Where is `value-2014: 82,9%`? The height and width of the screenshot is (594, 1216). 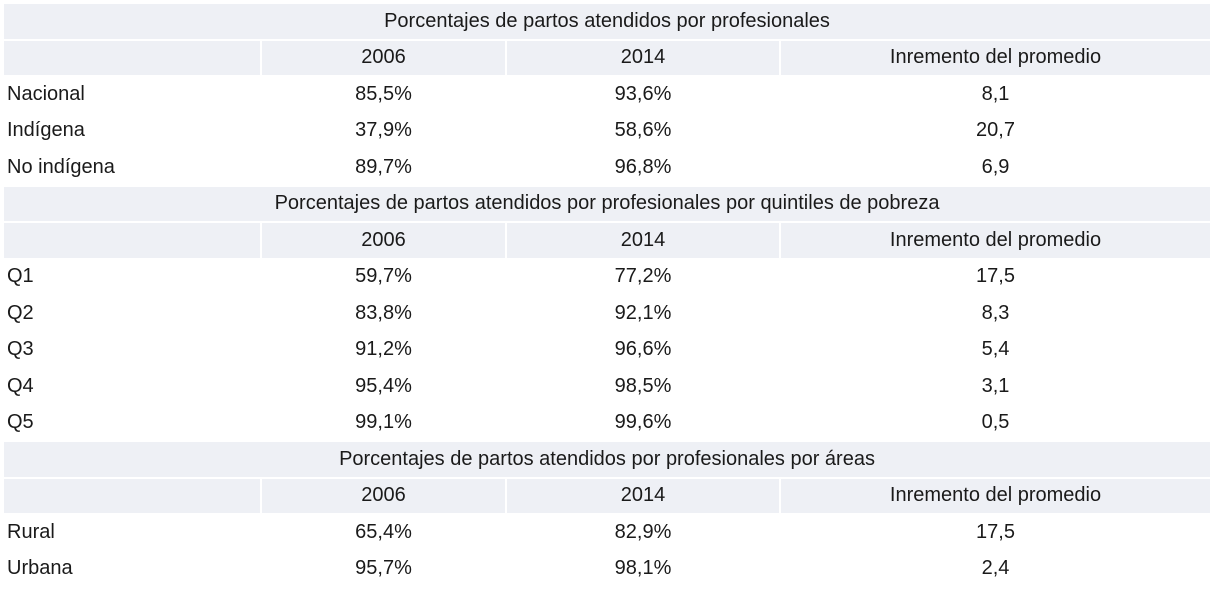 value-2014: 82,9% is located at coordinates (644, 533).